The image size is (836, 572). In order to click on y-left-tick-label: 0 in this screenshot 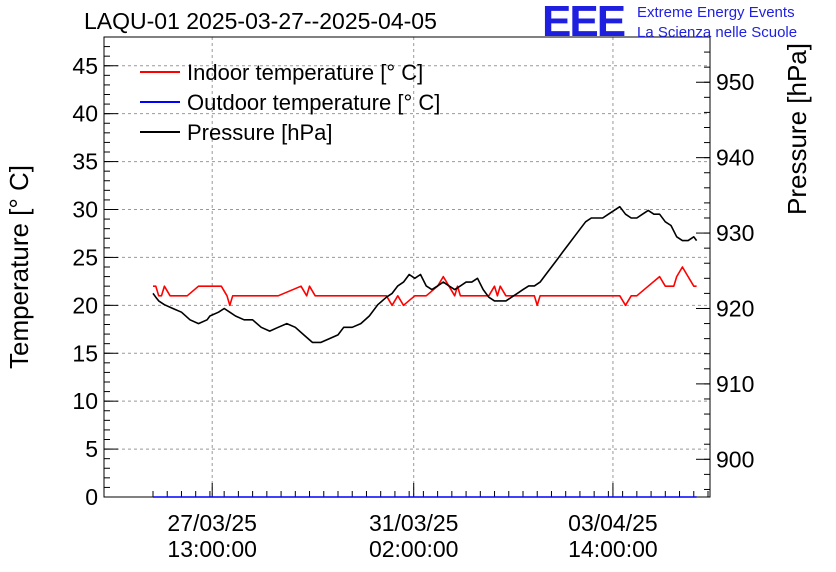, I will do `click(91, 497)`.